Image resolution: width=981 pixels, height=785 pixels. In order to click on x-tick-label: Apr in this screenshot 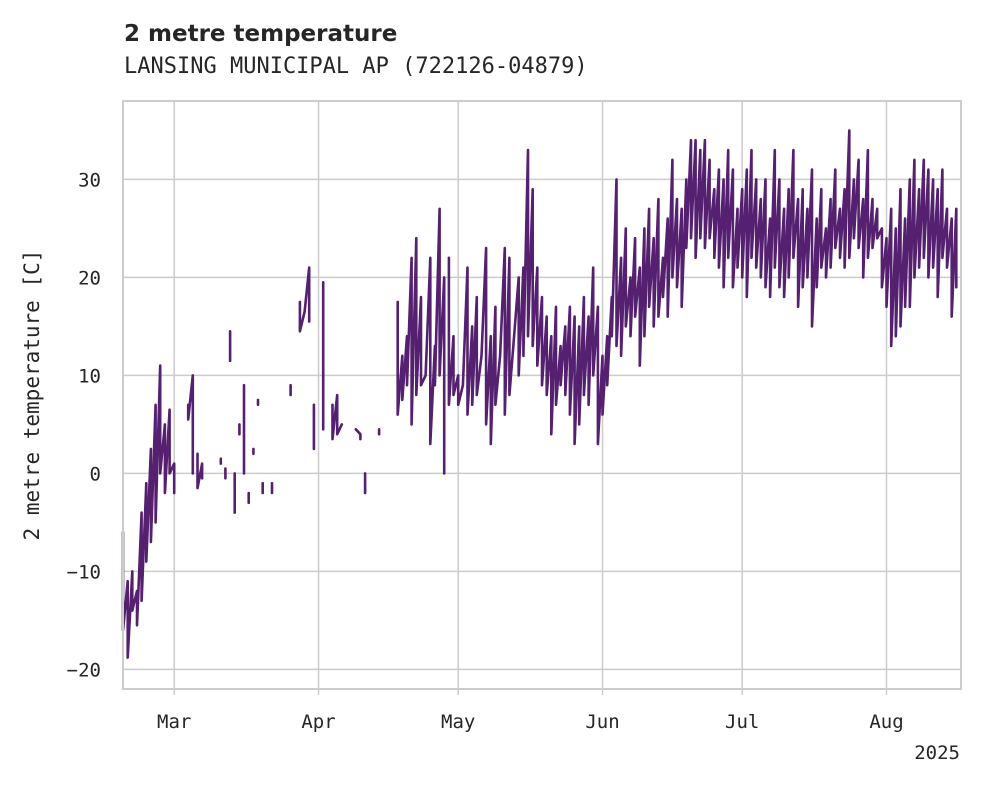, I will do `click(318, 722)`.